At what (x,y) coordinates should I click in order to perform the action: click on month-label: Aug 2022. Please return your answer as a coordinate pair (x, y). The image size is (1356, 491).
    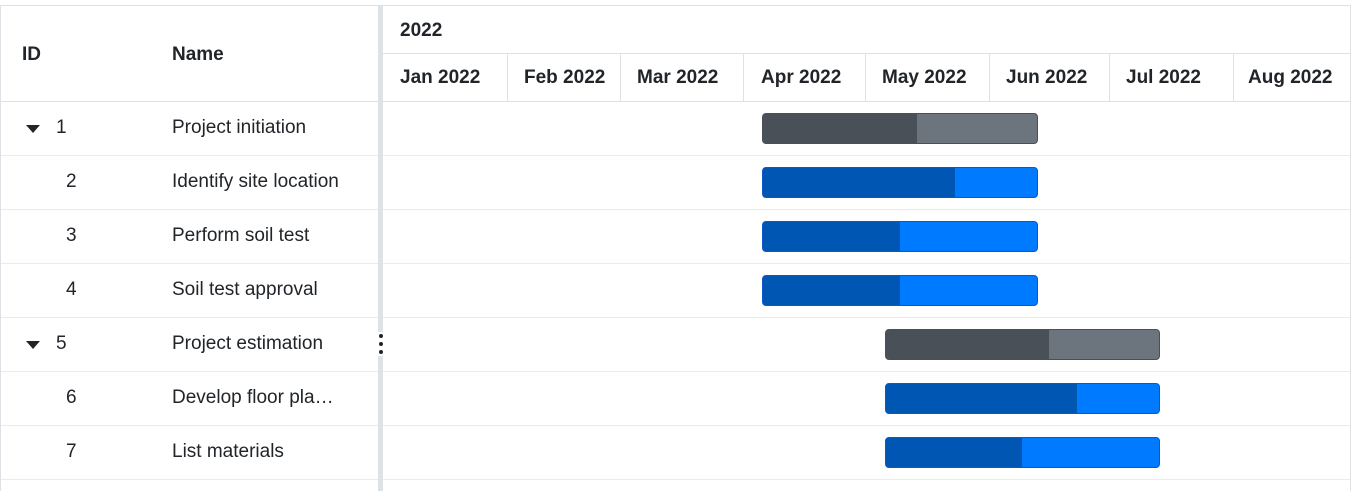
    Looking at the image, I should click on (1290, 78).